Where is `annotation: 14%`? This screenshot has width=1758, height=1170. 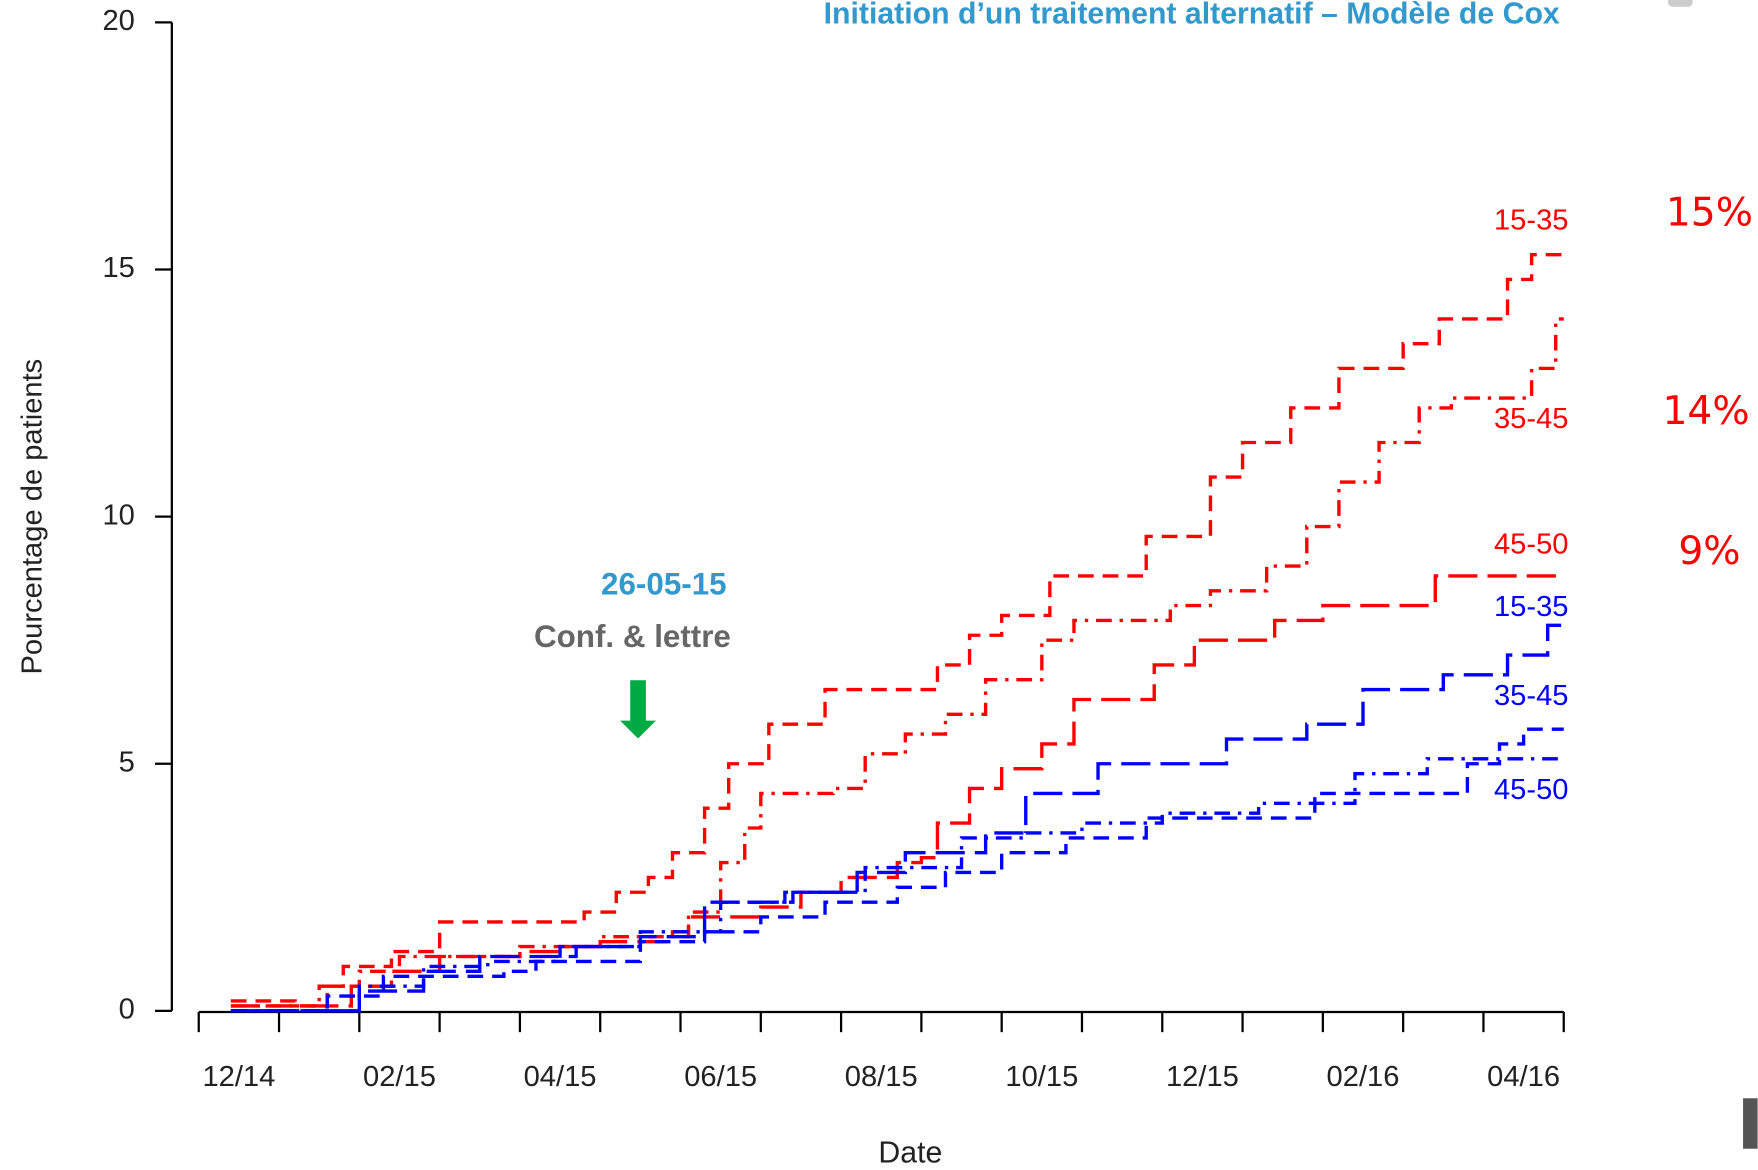 annotation: 14% is located at coordinates (1705, 411).